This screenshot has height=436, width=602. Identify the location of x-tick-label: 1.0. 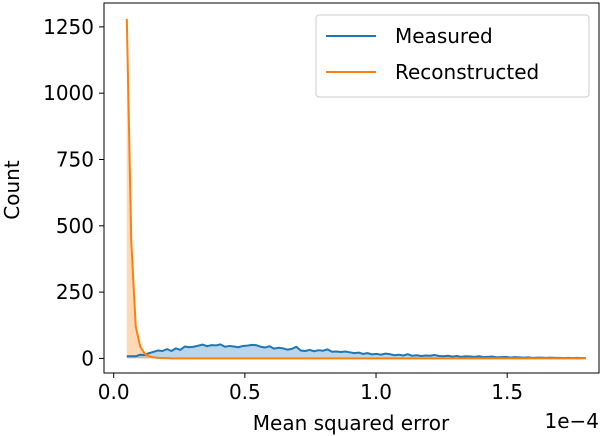
(376, 392).